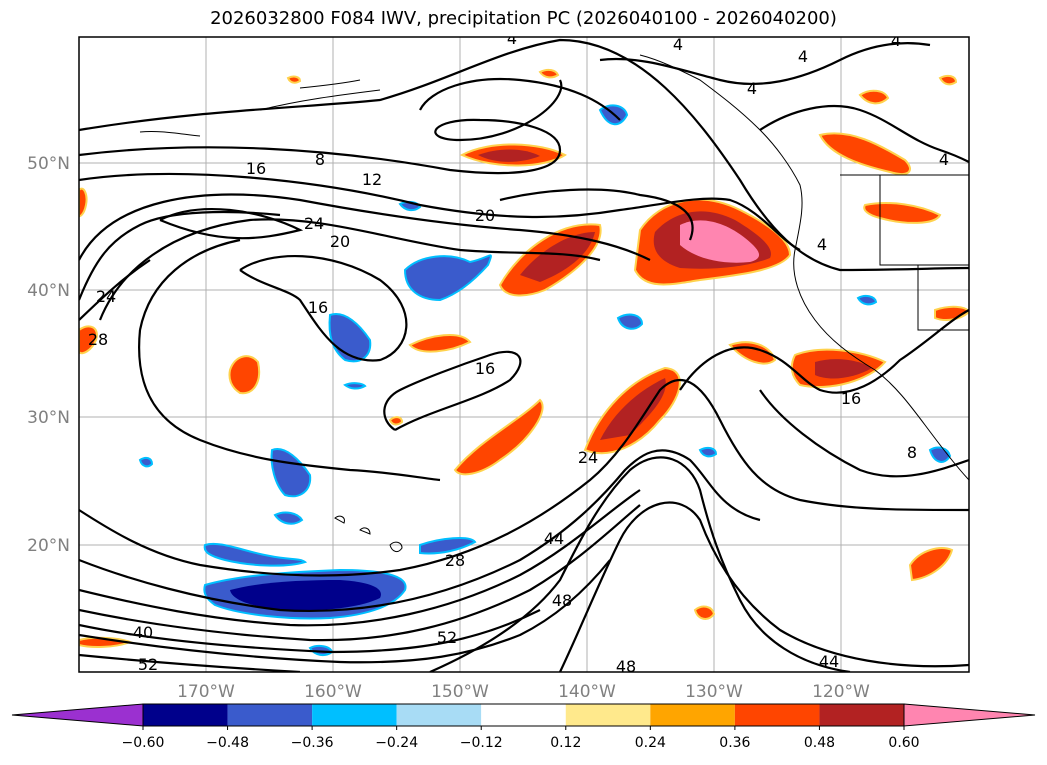 This screenshot has width=1047, height=765. Describe the element at coordinates (969, 715) in the screenshot. I see `colorbar-extend-high` at that location.